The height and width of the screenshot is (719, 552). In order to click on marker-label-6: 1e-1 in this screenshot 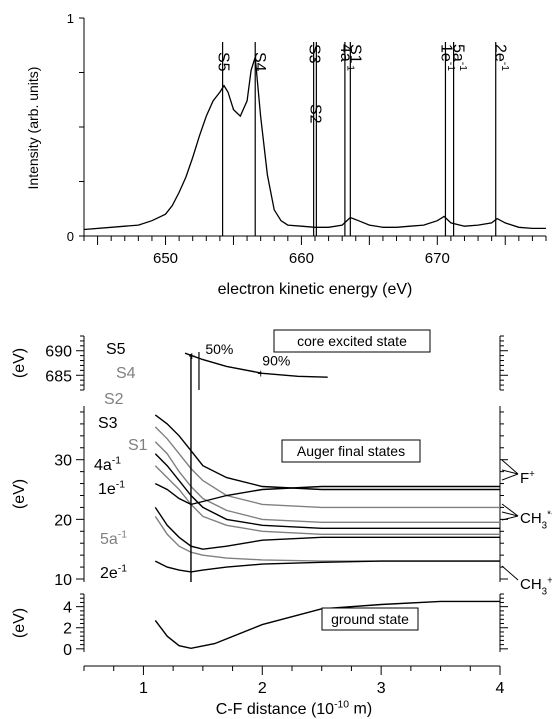, I will do `click(446, 57)`.